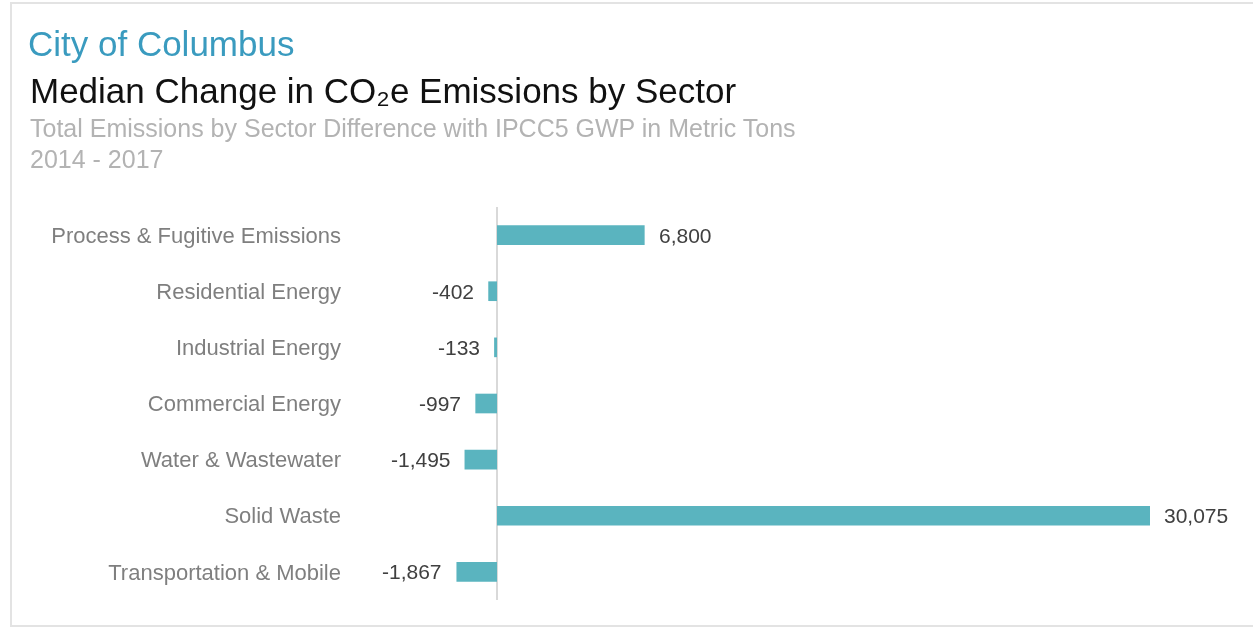 Image resolution: width=1255 pixels, height=631 pixels. Describe the element at coordinates (240, 460) in the screenshot. I see `y-tick-label: Water & Wastewater` at that location.